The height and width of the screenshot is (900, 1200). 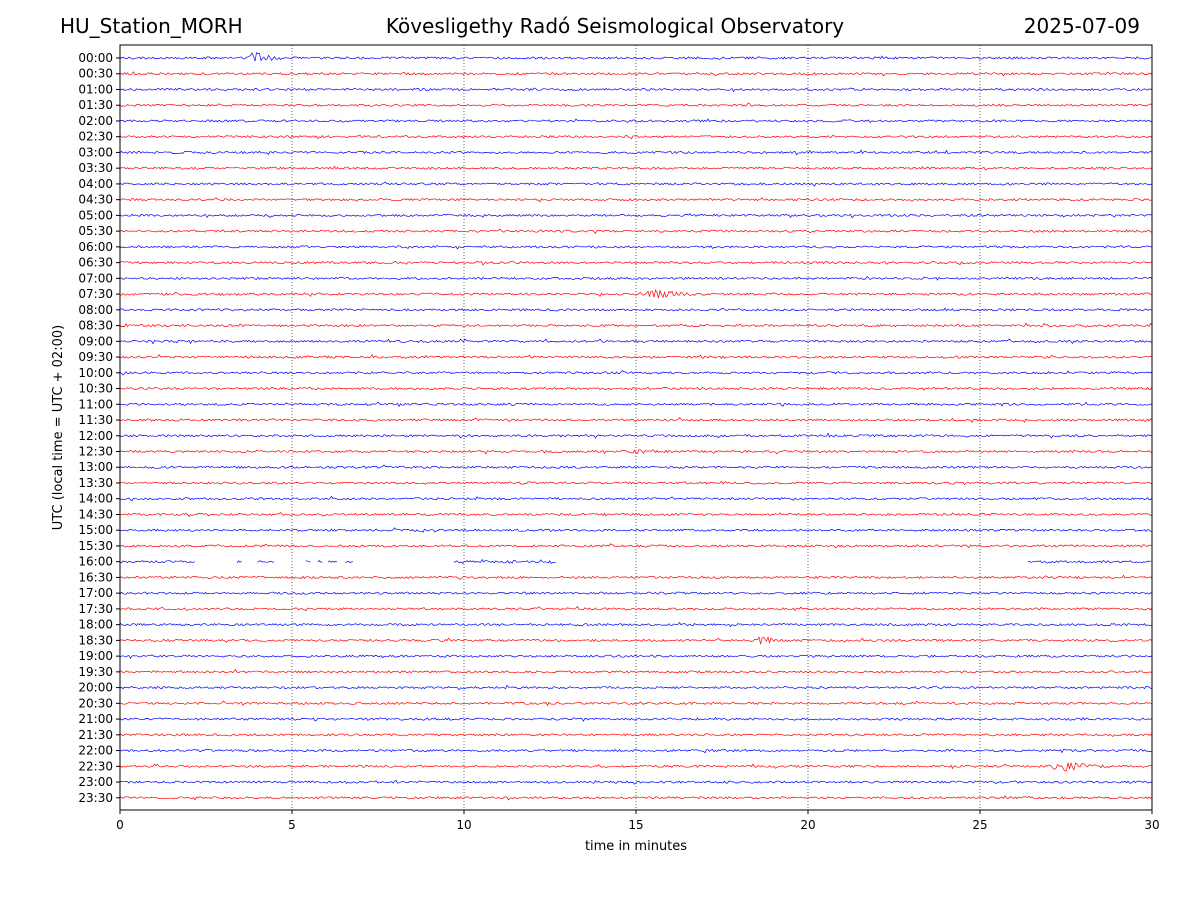 What do you see at coordinates (95, 278) in the screenshot?
I see `y-tick-label: 07:00` at bounding box center [95, 278].